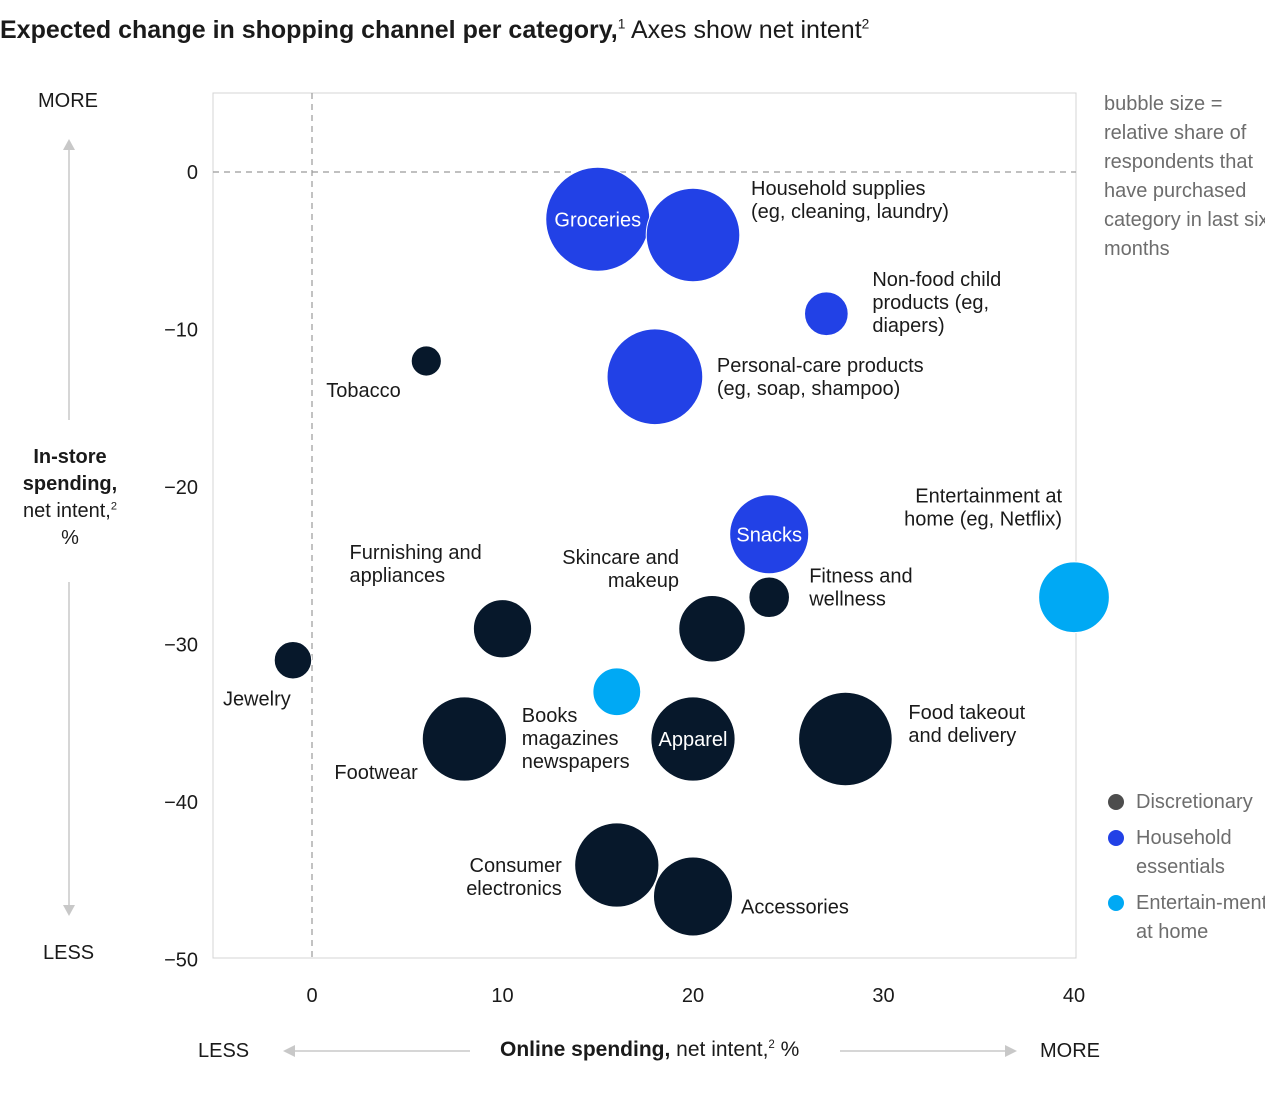 The height and width of the screenshot is (1099, 1265). What do you see at coordinates (617, 865) in the screenshot?
I see `bubble-consumer-electronics` at bounding box center [617, 865].